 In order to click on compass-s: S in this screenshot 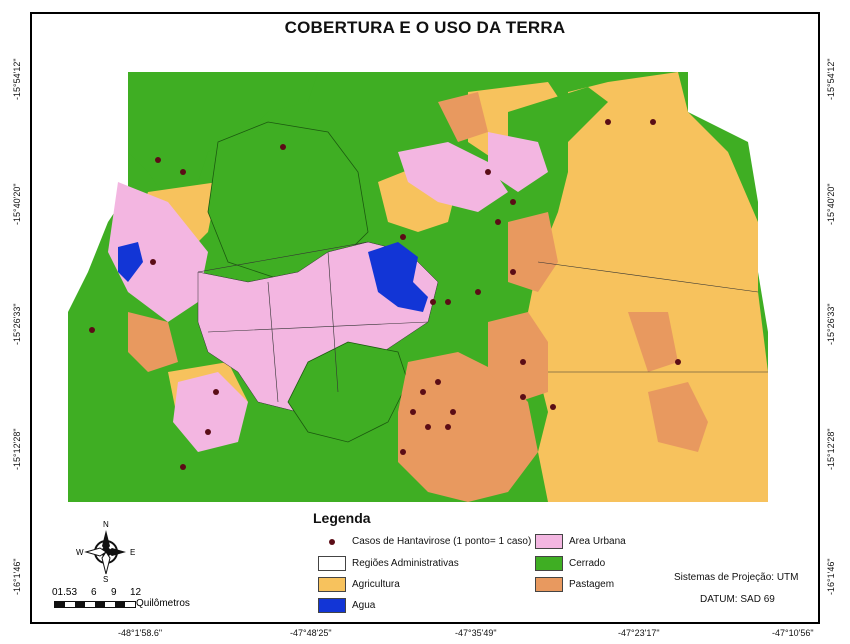, I will do `click(105, 579)`.